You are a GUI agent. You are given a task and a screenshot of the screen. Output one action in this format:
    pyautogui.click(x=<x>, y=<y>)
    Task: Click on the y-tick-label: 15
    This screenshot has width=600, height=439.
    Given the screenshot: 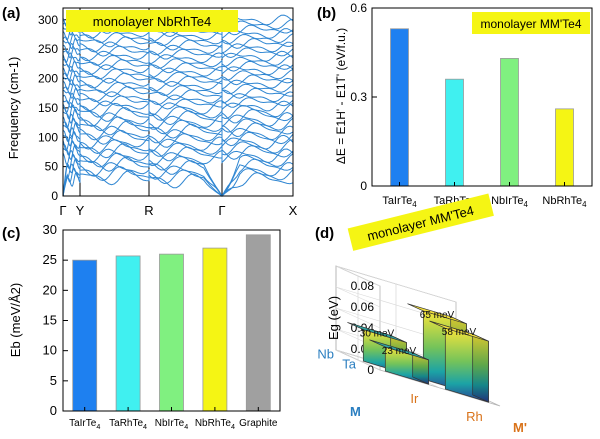 What is the action you would take?
    pyautogui.click(x=50, y=320)
    